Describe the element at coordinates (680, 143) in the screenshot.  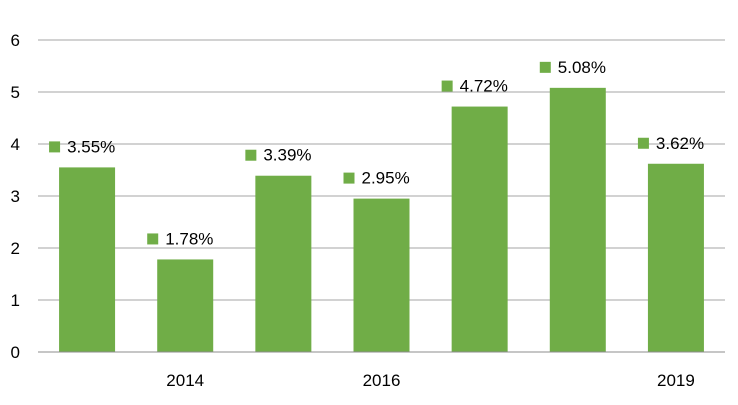
I see `data-label: 3.62%` at that location.